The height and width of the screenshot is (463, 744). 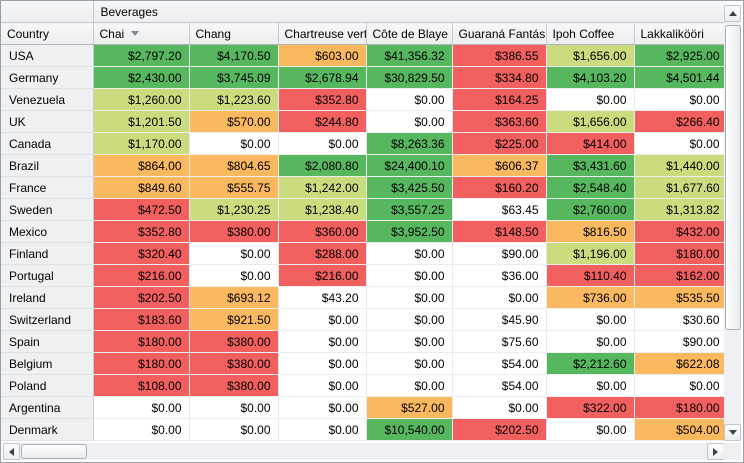 I want to click on column-header-chang: Chang, so click(x=234, y=33).